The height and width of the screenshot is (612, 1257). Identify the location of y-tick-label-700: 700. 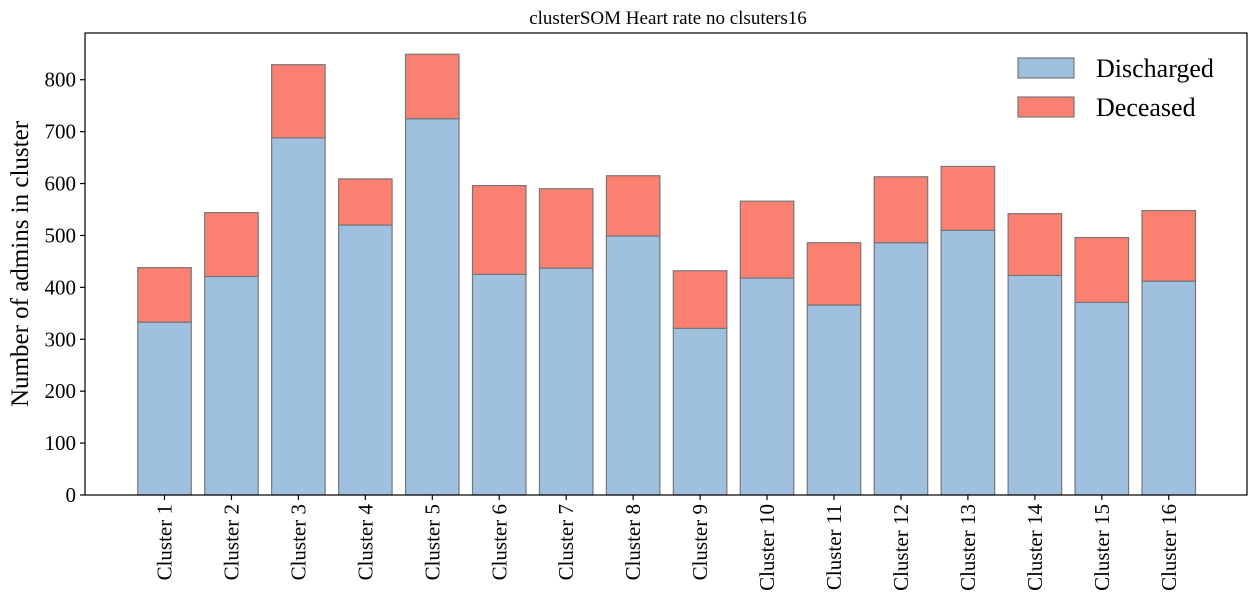
(61, 132).